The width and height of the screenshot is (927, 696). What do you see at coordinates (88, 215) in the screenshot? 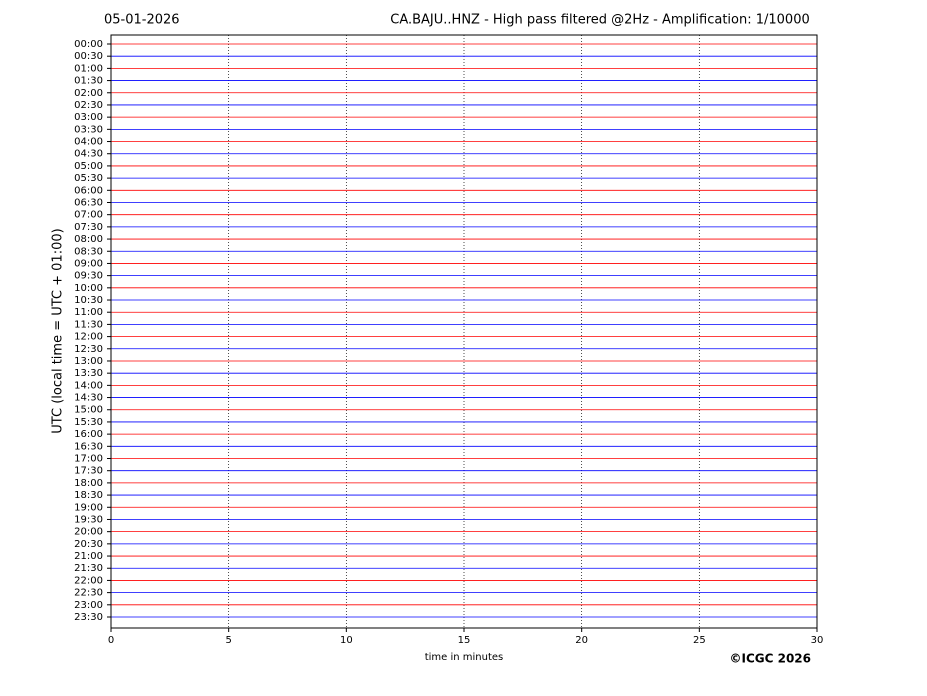
I see `y-tick-label: 07:00` at bounding box center [88, 215].